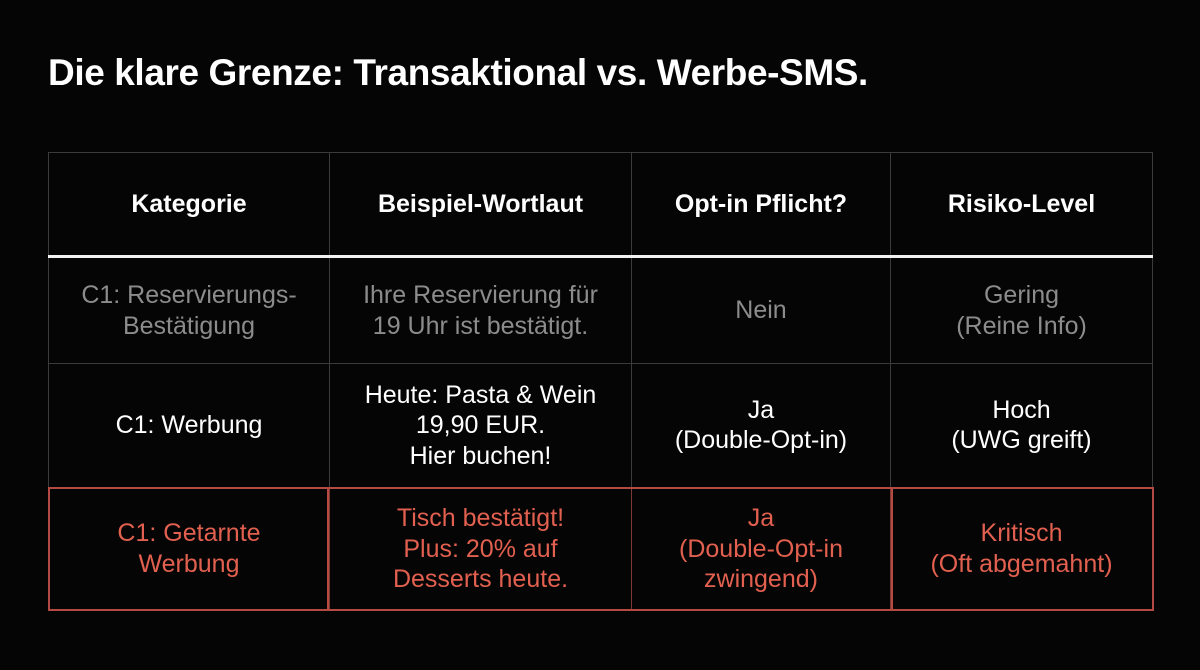 Image resolution: width=1200 pixels, height=670 pixels. I want to click on cell-optin: Nein, so click(761, 310).